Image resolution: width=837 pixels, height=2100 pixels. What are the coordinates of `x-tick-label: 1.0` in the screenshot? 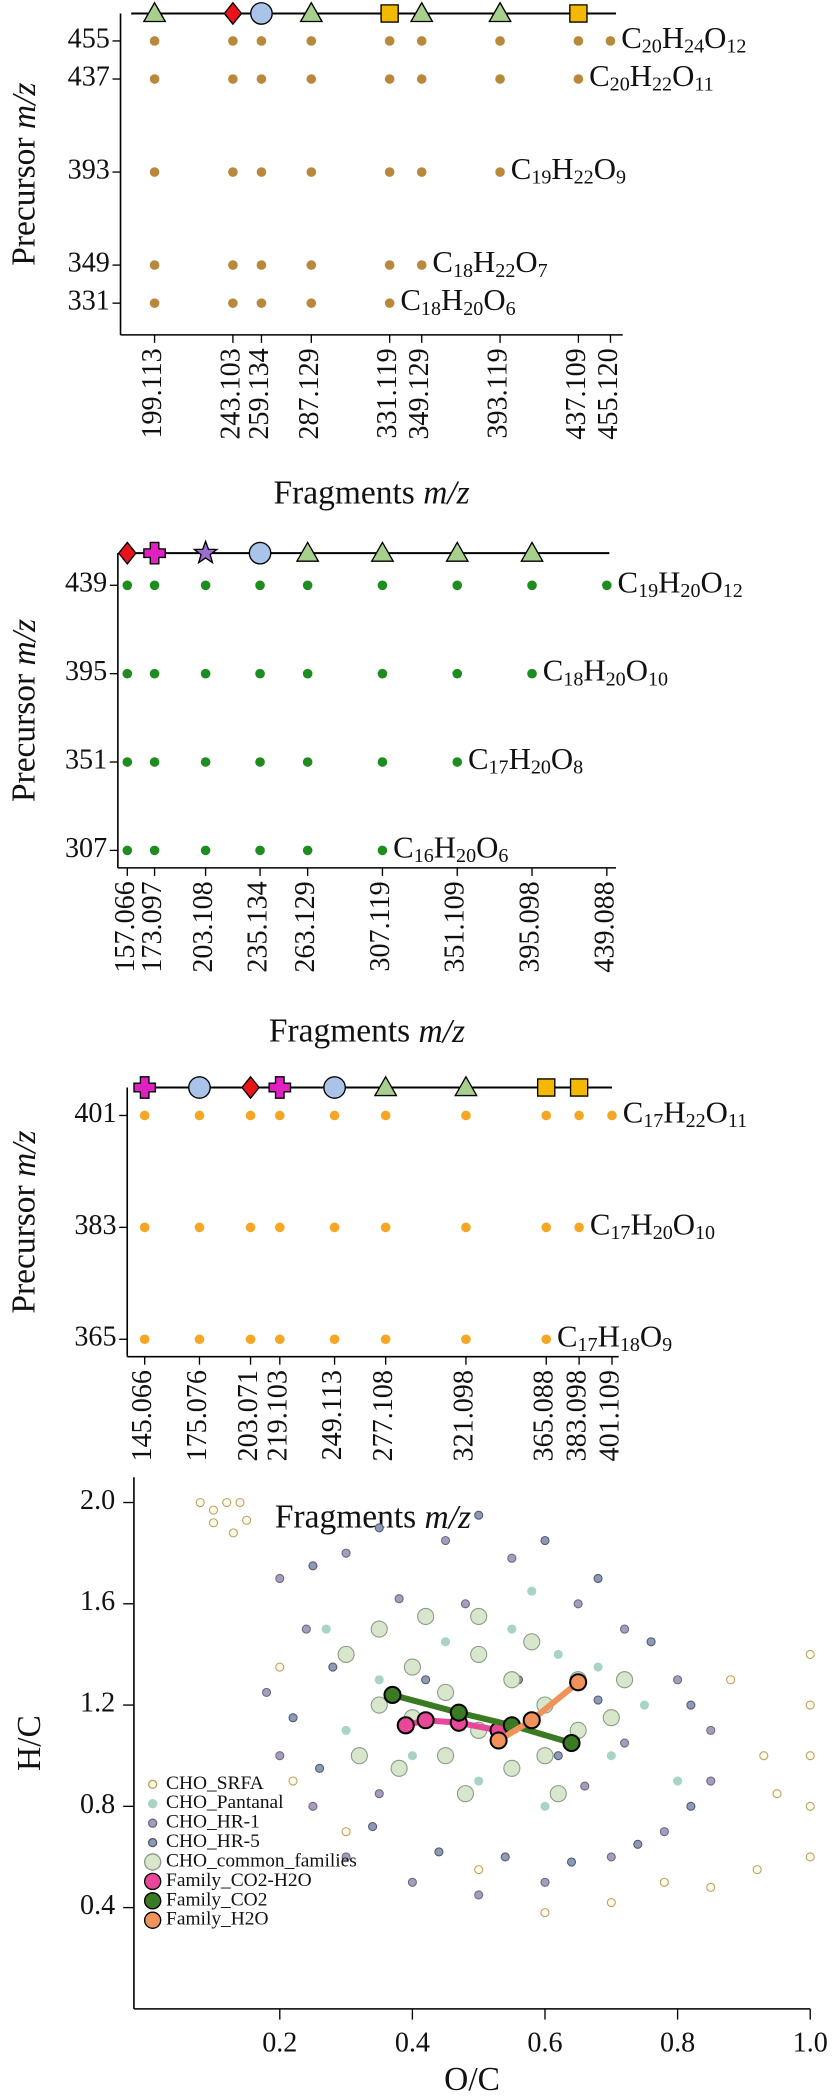 It's located at (810, 2042).